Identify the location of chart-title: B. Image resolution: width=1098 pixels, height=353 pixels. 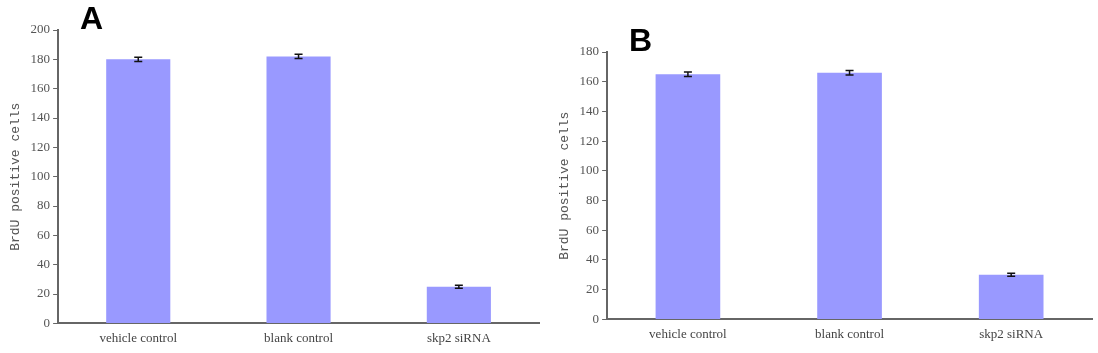
(641, 39).